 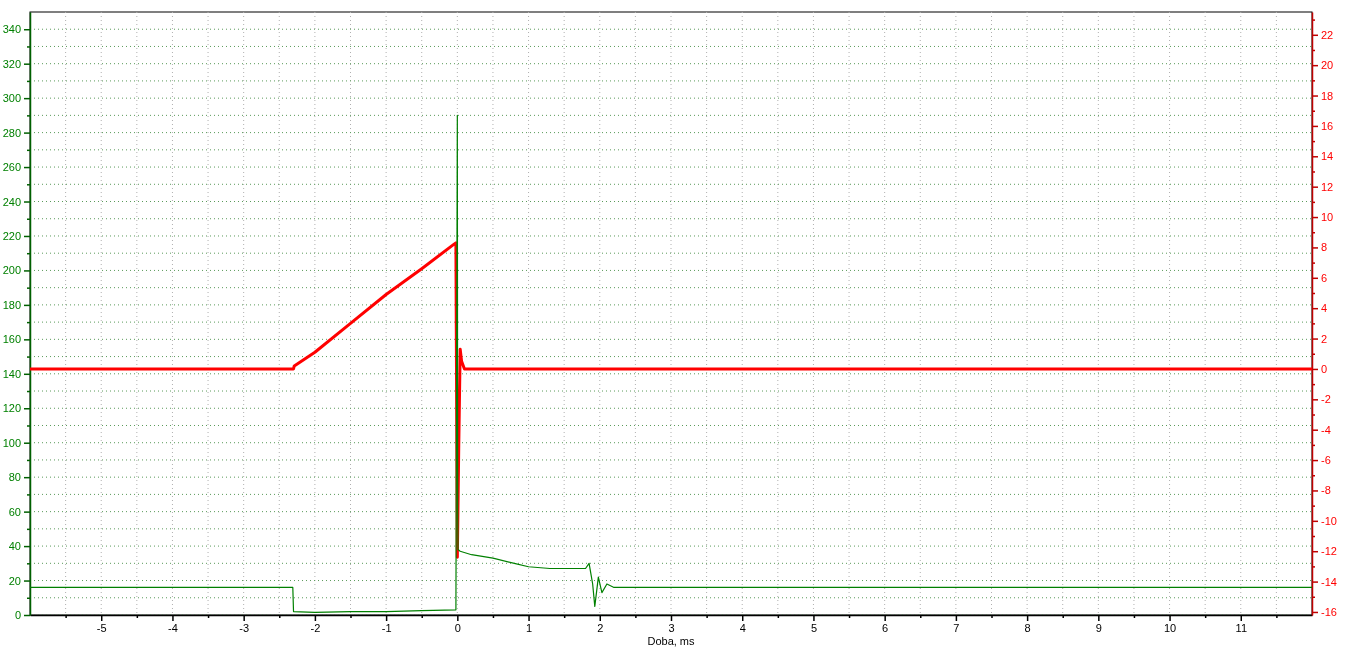 What do you see at coordinates (1098, 627) in the screenshot?
I see `x-tick-label: 9` at bounding box center [1098, 627].